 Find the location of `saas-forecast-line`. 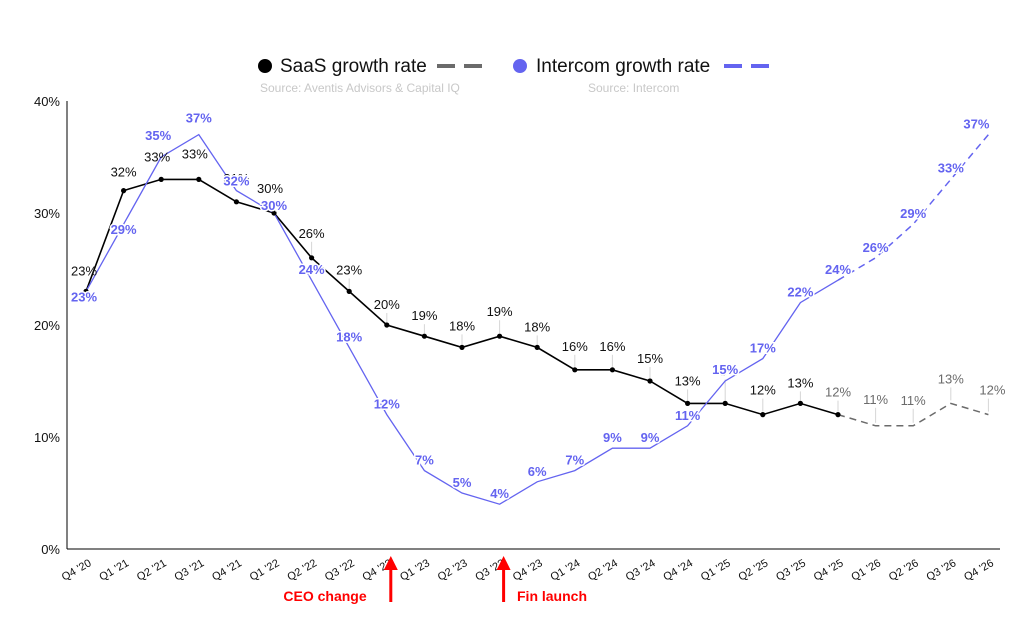

saas-forecast-line is located at coordinates (913, 414).